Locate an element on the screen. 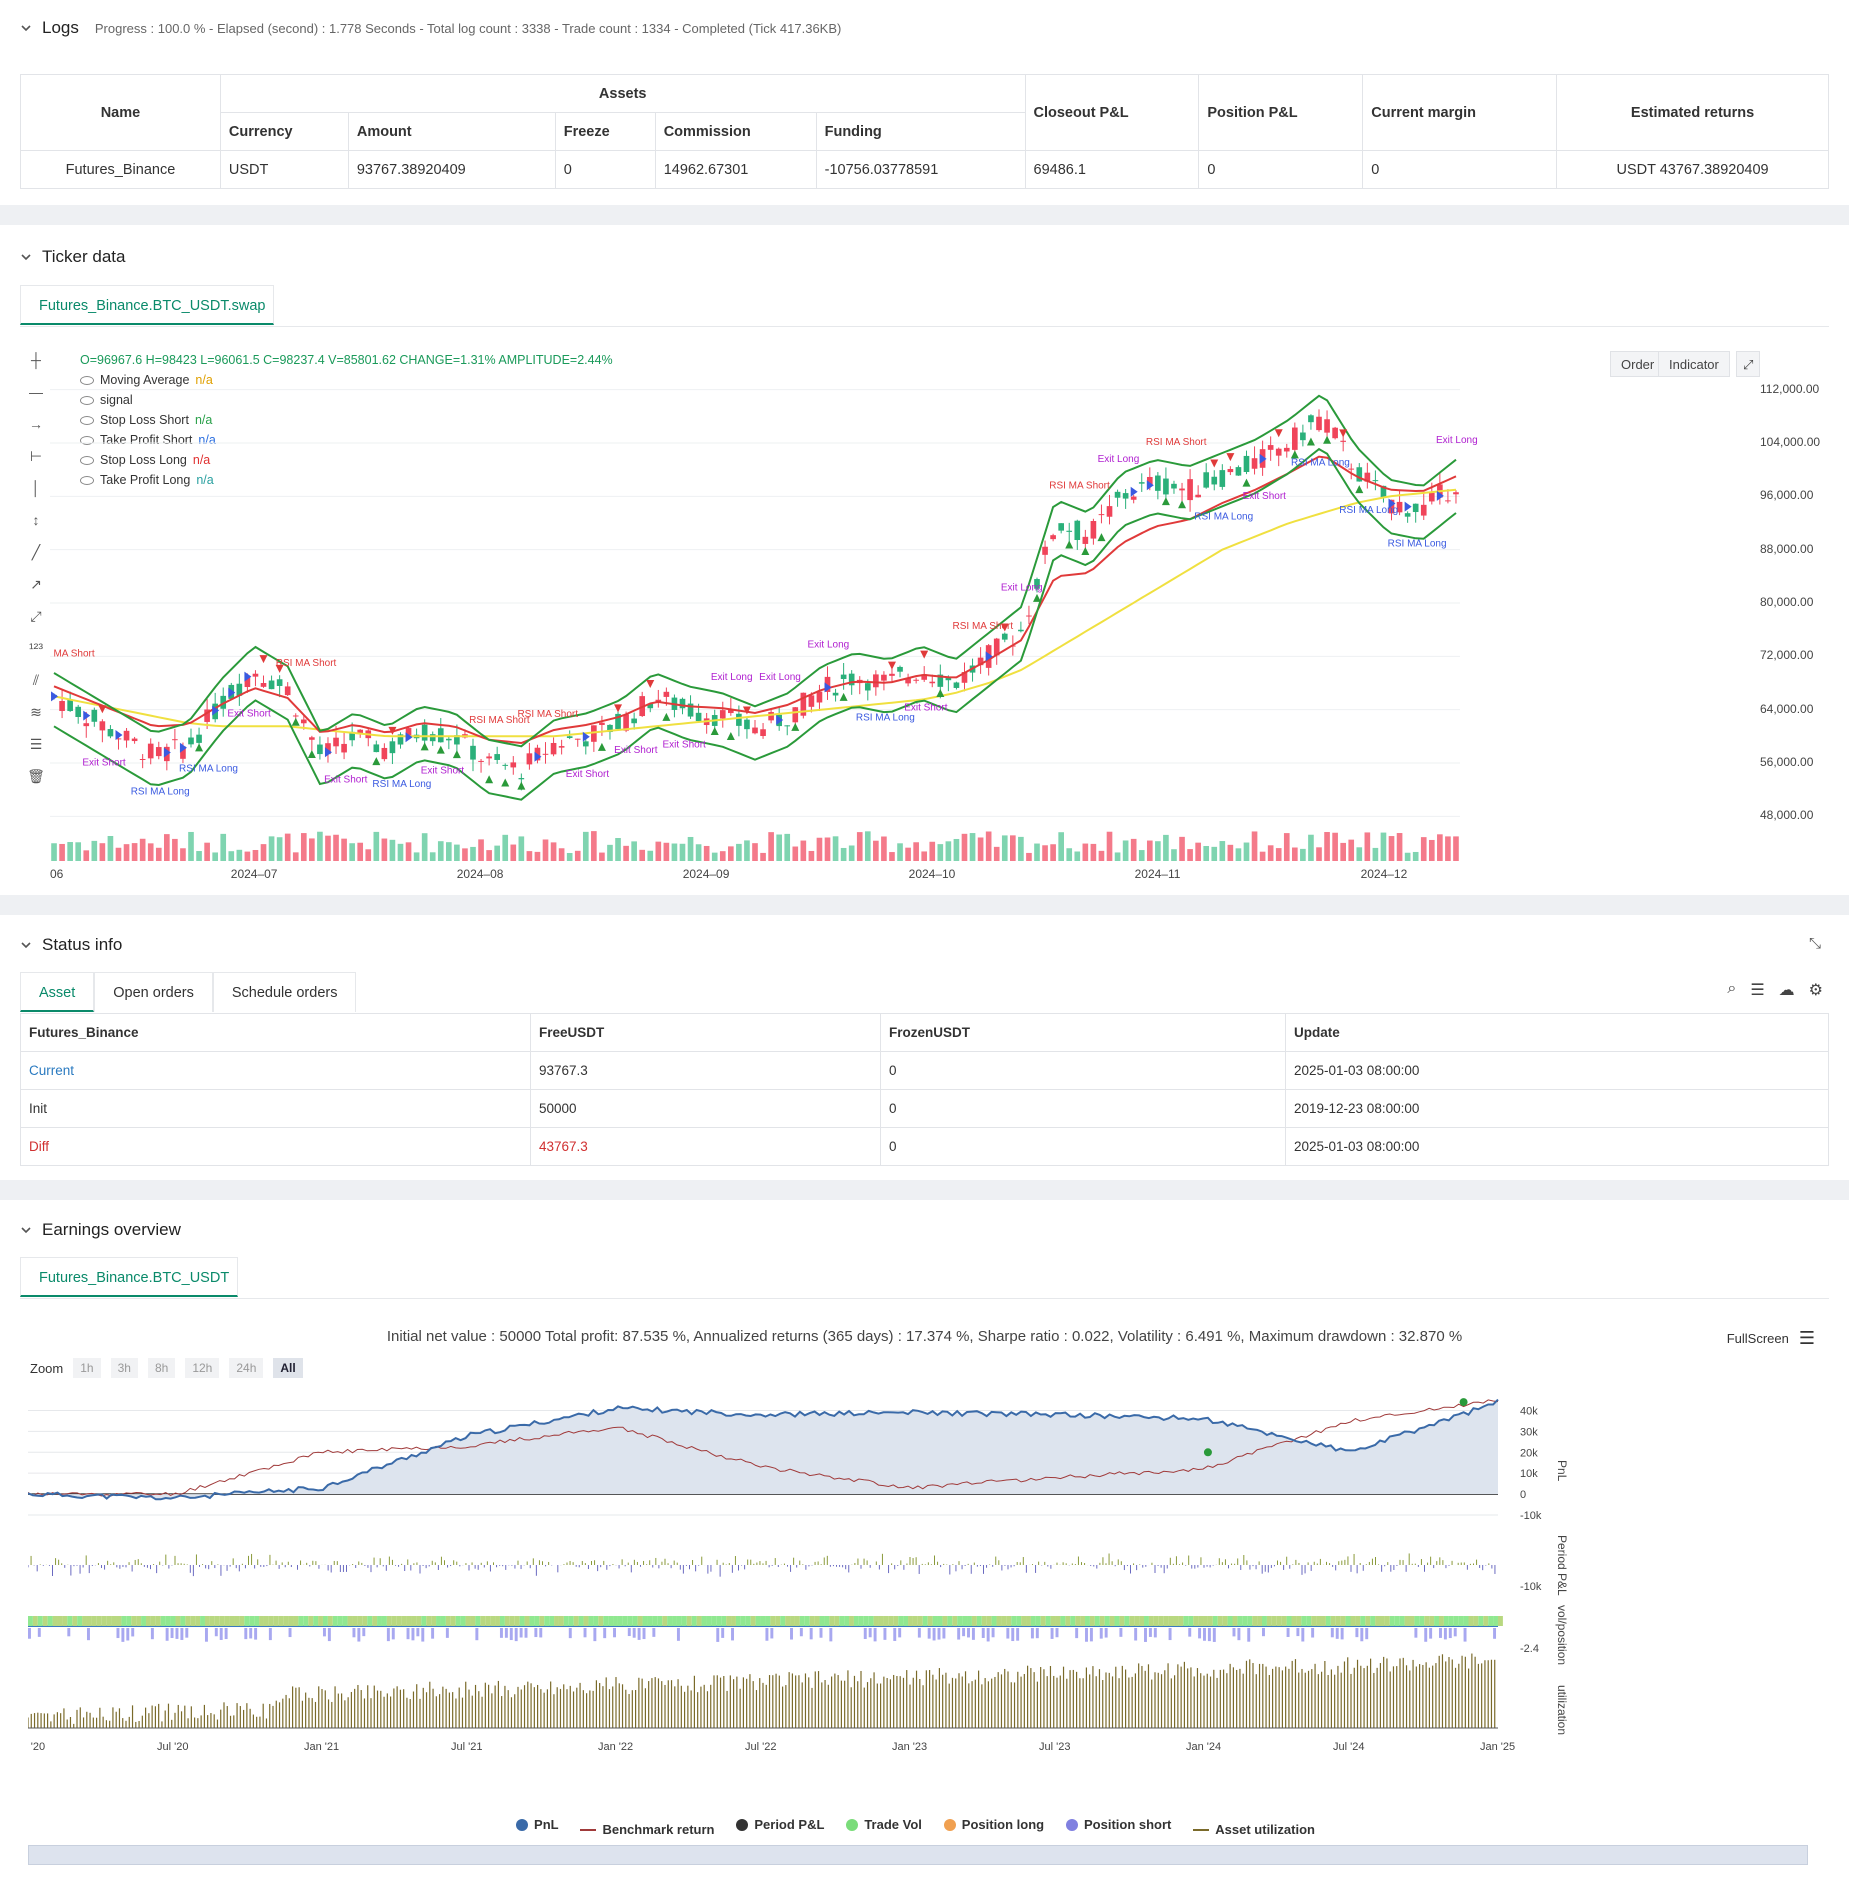 This screenshot has height=1879, width=1849. zoom-24h: 24h is located at coordinates (246, 1368).